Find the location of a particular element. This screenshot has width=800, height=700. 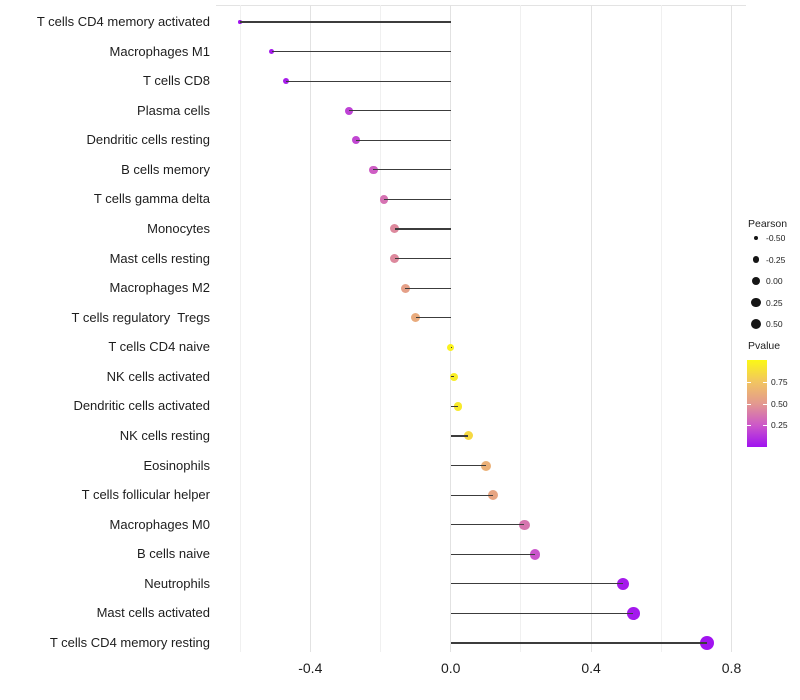

pearson-legend-label: 0.50 is located at coordinates (774, 324).